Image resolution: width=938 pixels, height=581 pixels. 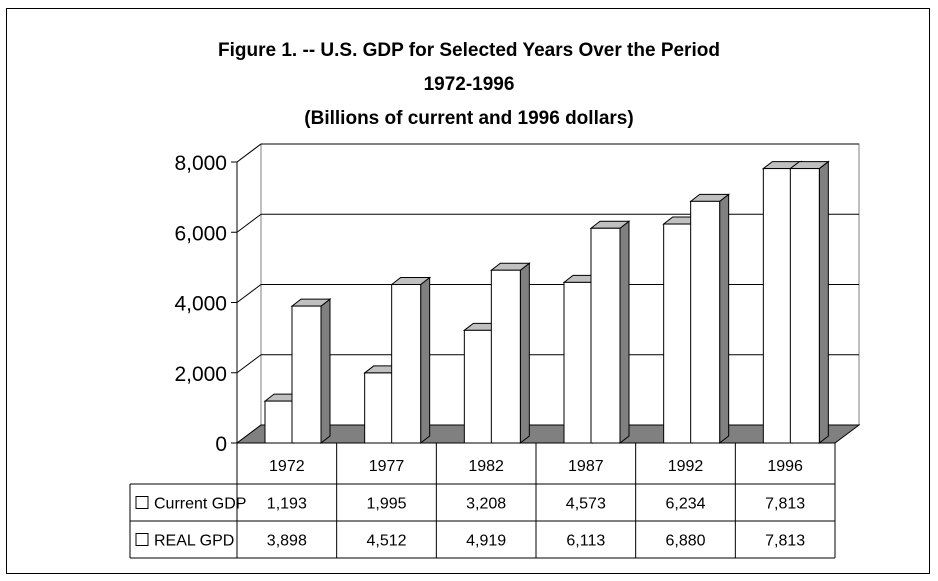 I want to click on bar-real-gpd-1996, so click(x=809, y=302).